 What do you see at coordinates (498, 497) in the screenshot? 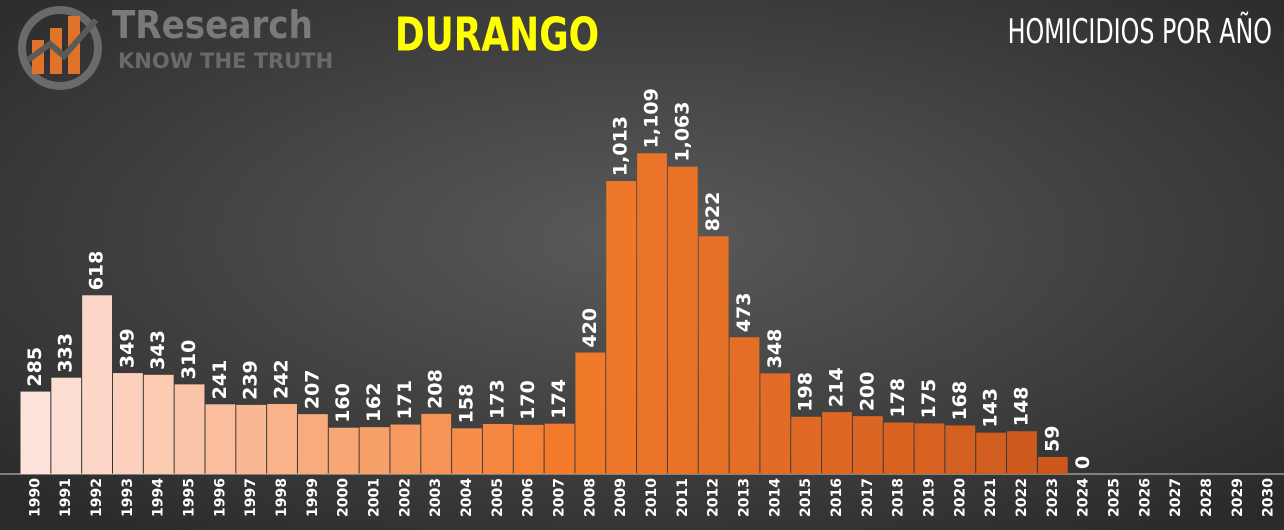
I see `x-tick-label: 2005` at bounding box center [498, 497].